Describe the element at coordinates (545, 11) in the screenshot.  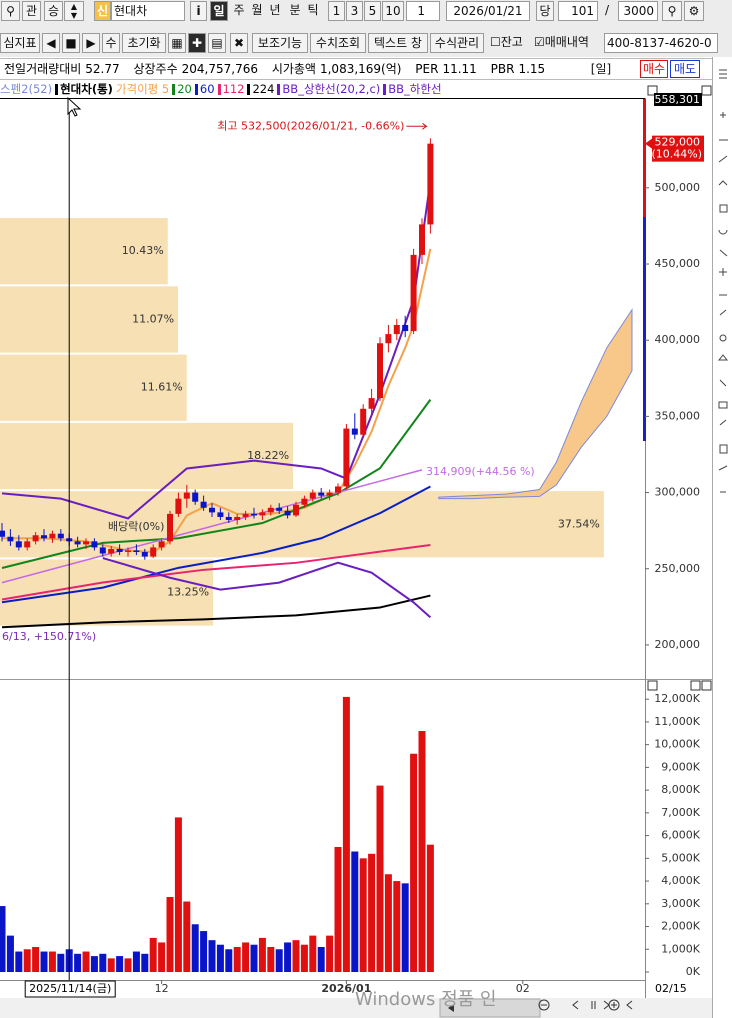
I see `button: 당` at that location.